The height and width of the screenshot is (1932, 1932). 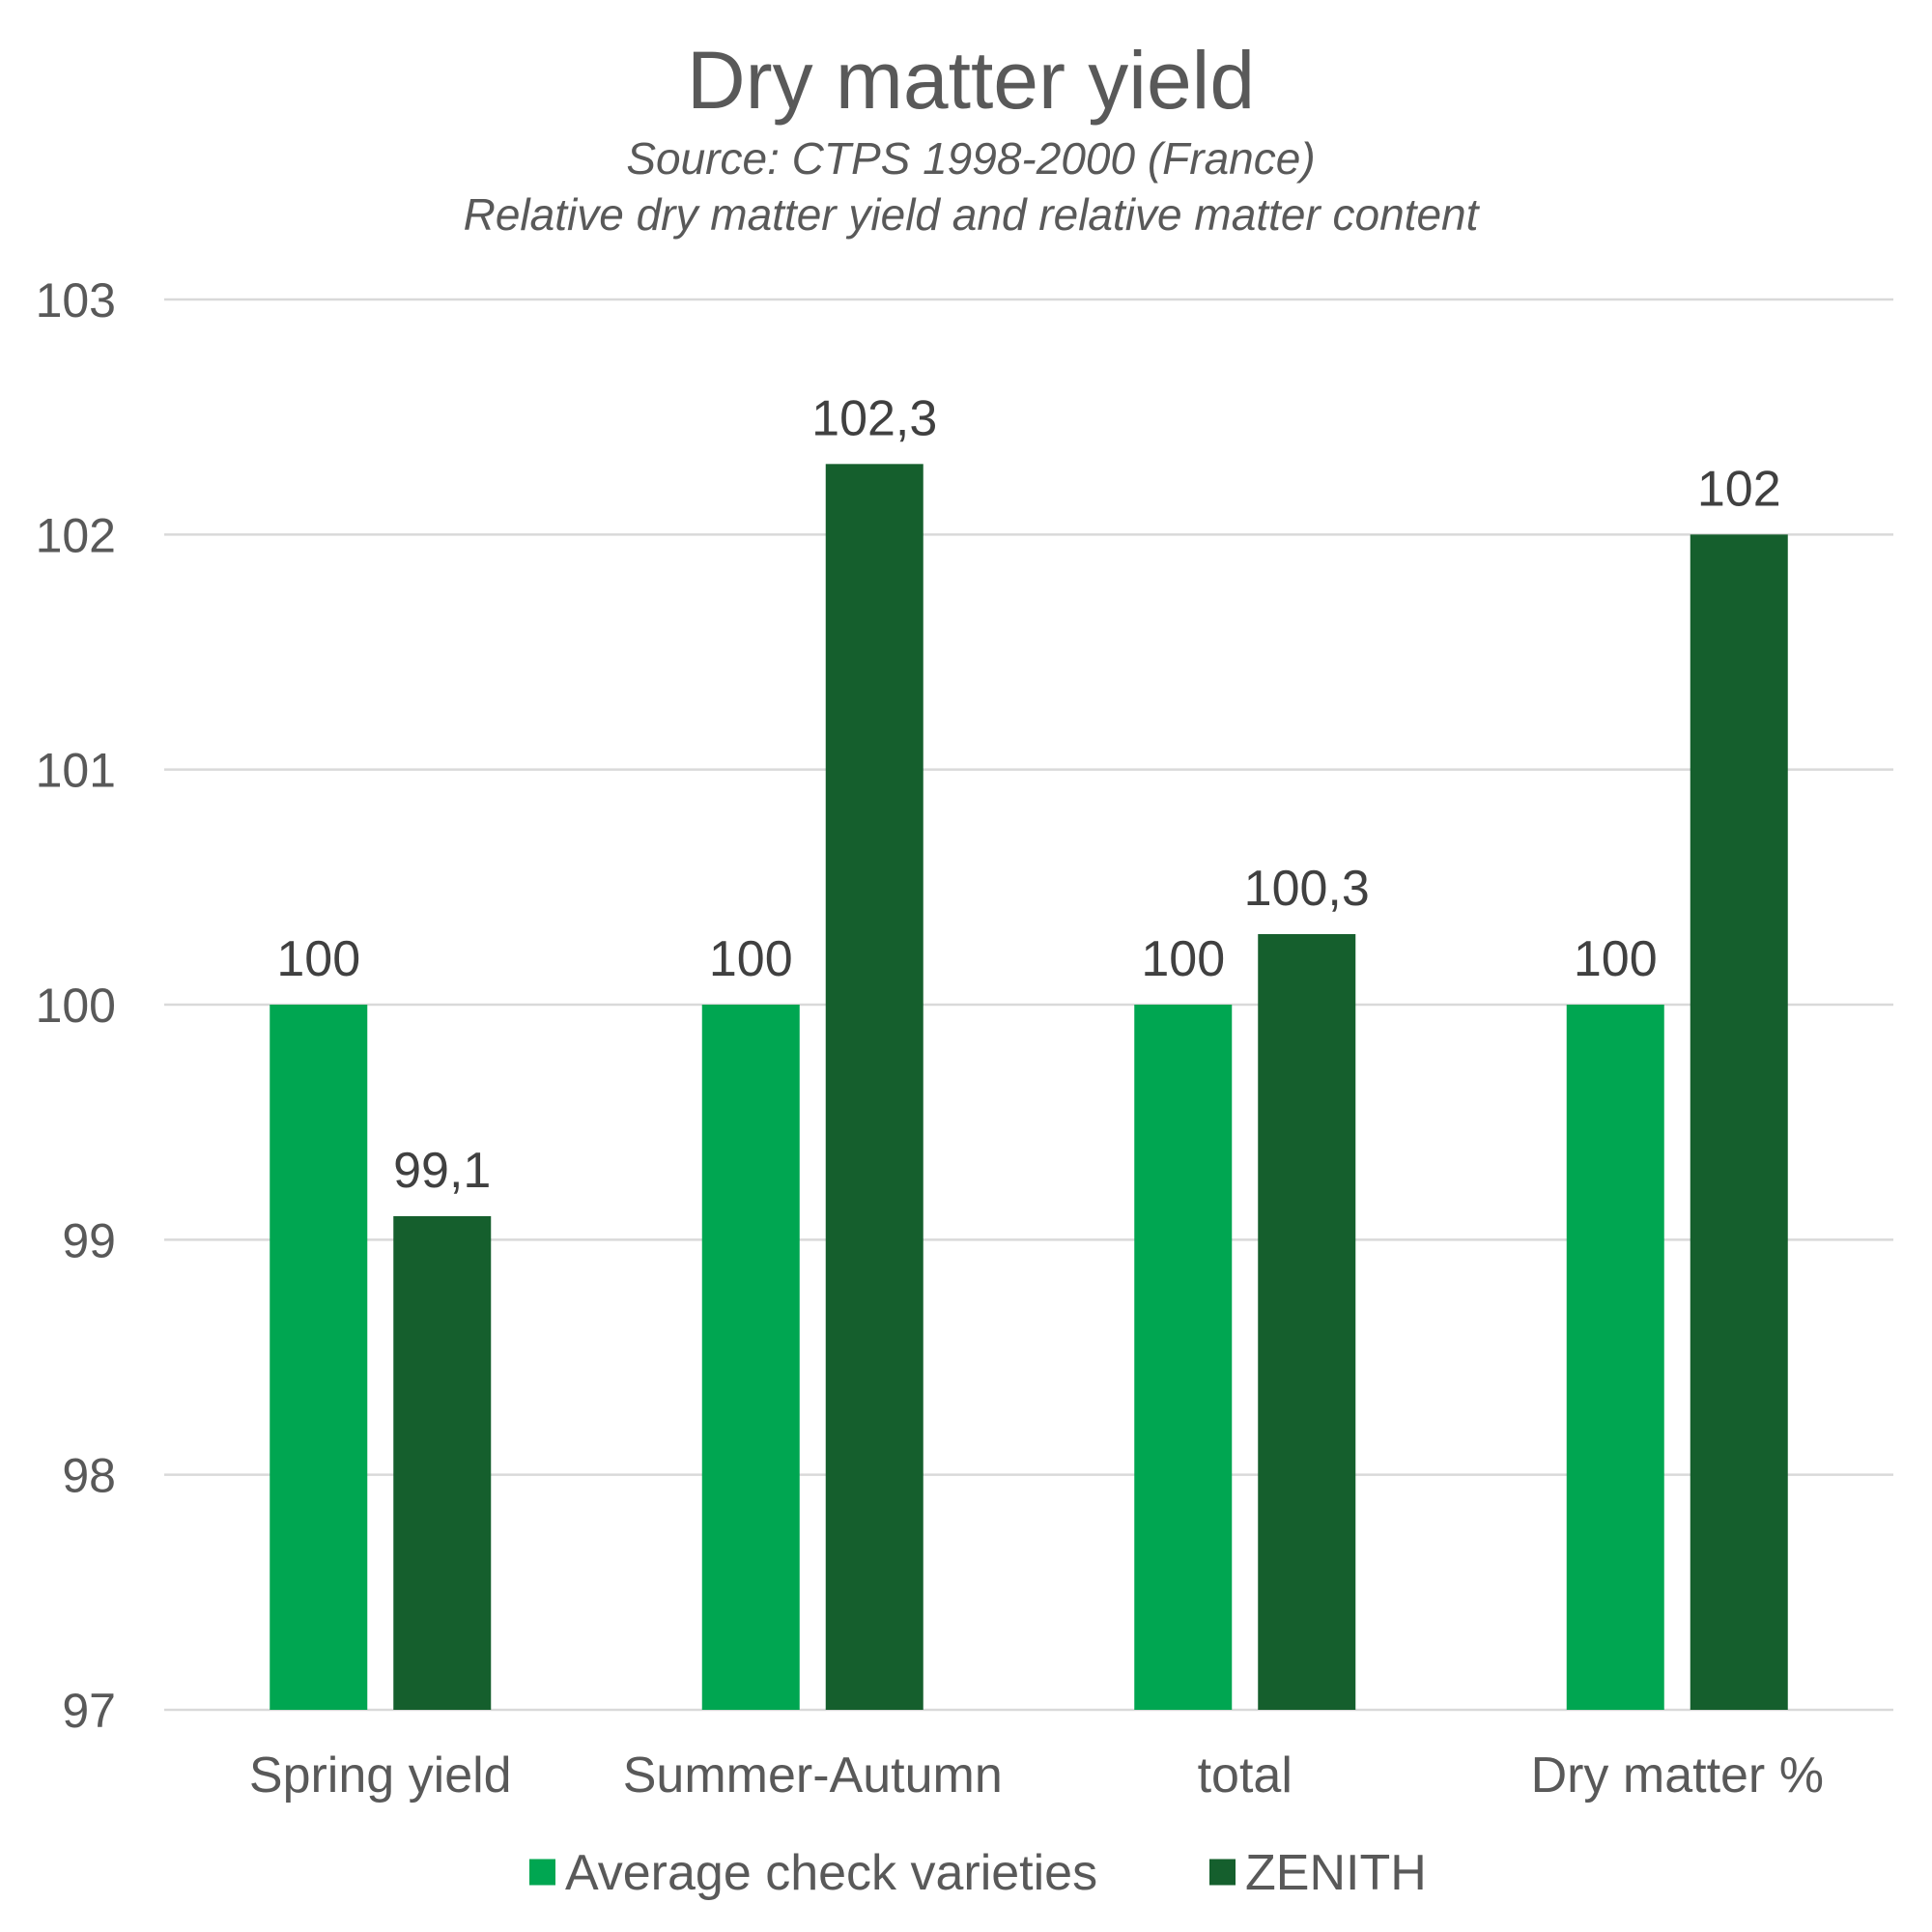 I want to click on legend-label-zenith: ZENITH, so click(x=1336, y=1873).